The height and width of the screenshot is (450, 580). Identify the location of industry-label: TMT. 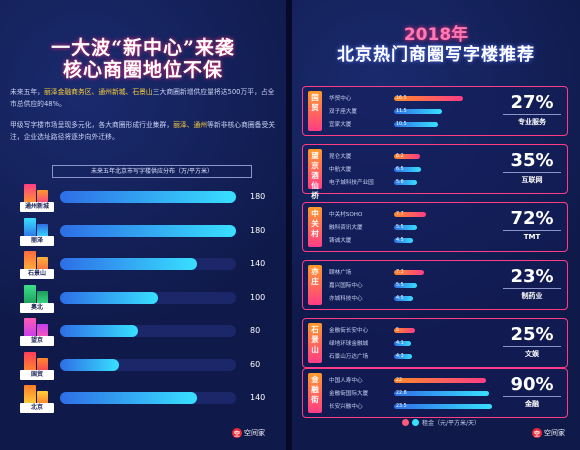
(532, 237).